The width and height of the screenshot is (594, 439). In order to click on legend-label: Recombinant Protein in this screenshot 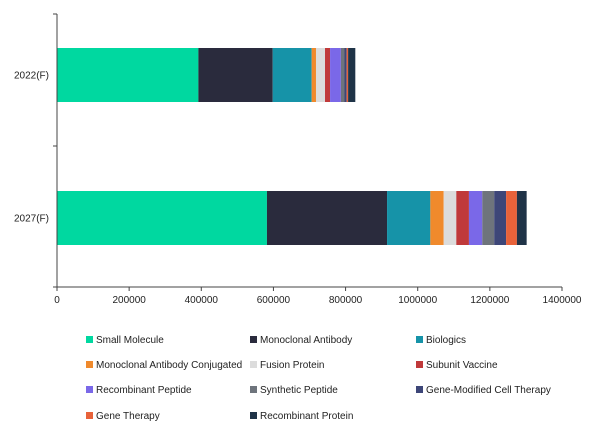, I will do `click(306, 416)`.